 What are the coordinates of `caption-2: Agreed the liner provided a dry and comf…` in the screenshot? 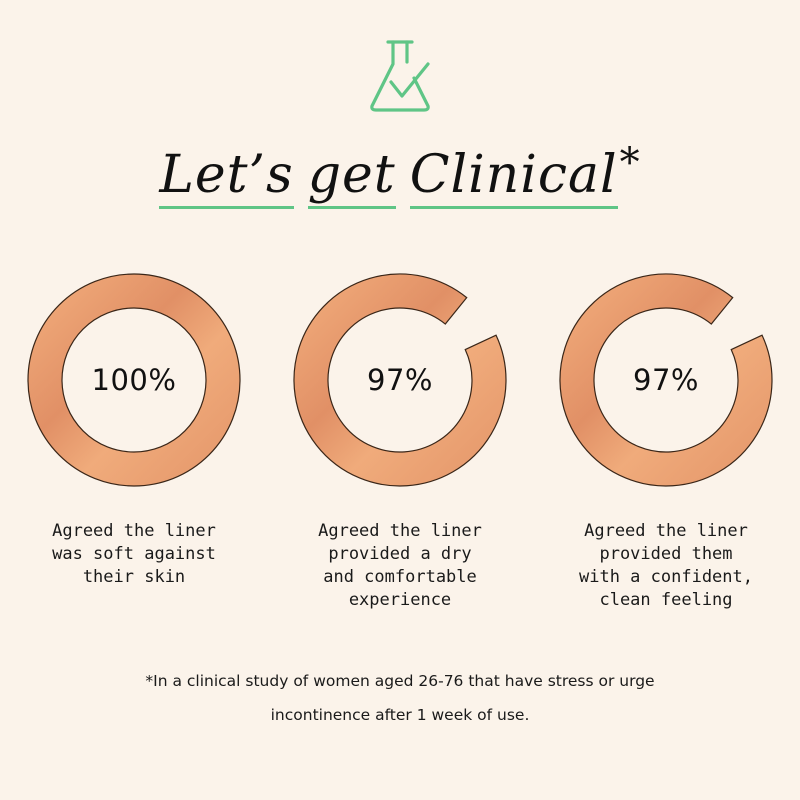 It's located at (400, 565).